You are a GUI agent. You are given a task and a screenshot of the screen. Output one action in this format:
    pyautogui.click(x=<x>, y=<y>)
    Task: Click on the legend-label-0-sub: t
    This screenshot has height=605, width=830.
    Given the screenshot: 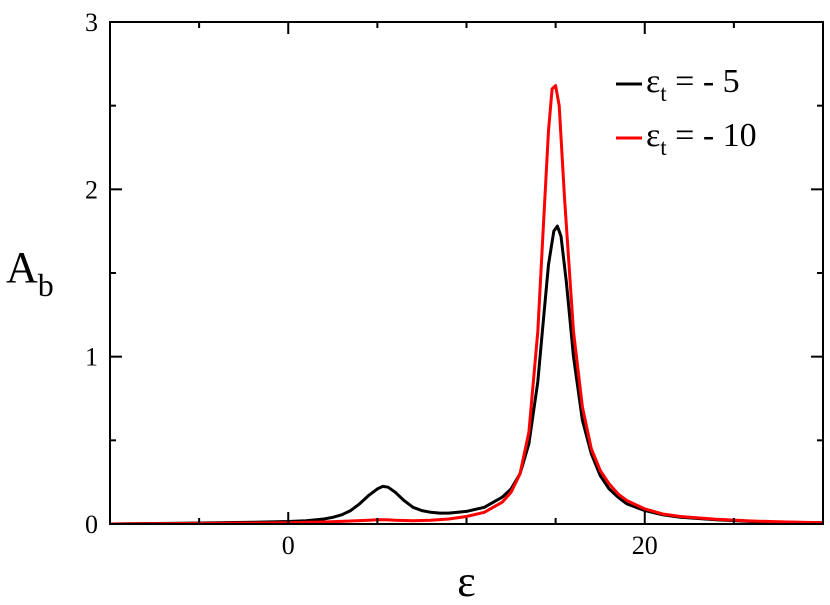 What is the action you would take?
    pyautogui.click(x=663, y=93)
    